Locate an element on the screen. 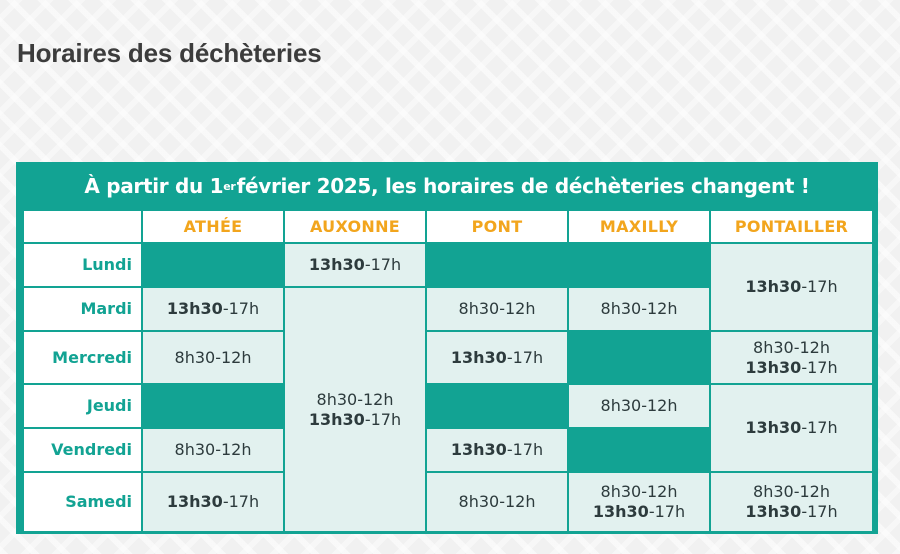 The width and height of the screenshot is (900, 554). row-label-mardi: Mardi is located at coordinates (82, 309).